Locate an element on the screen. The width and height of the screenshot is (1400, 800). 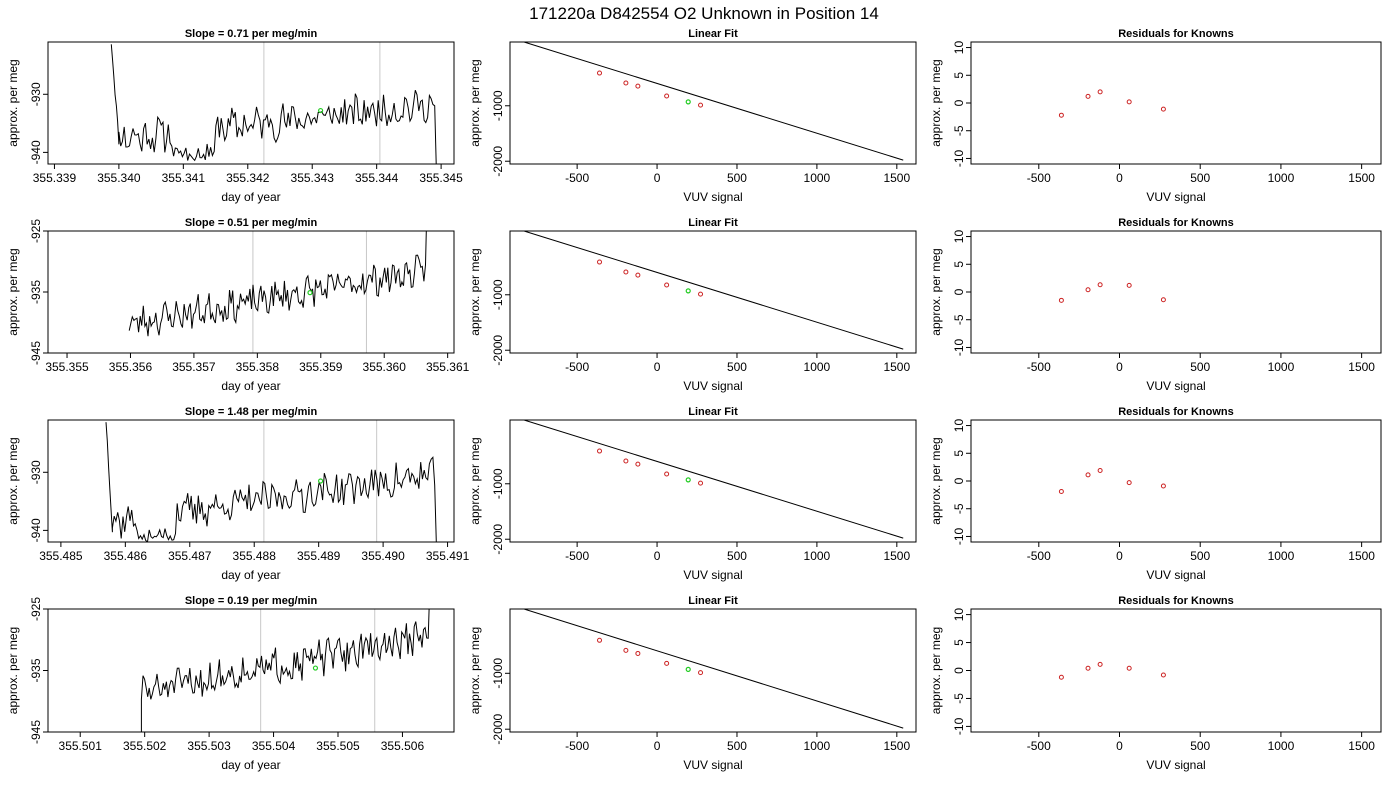
x-tick-label: 355.491 is located at coordinates (448, 556).